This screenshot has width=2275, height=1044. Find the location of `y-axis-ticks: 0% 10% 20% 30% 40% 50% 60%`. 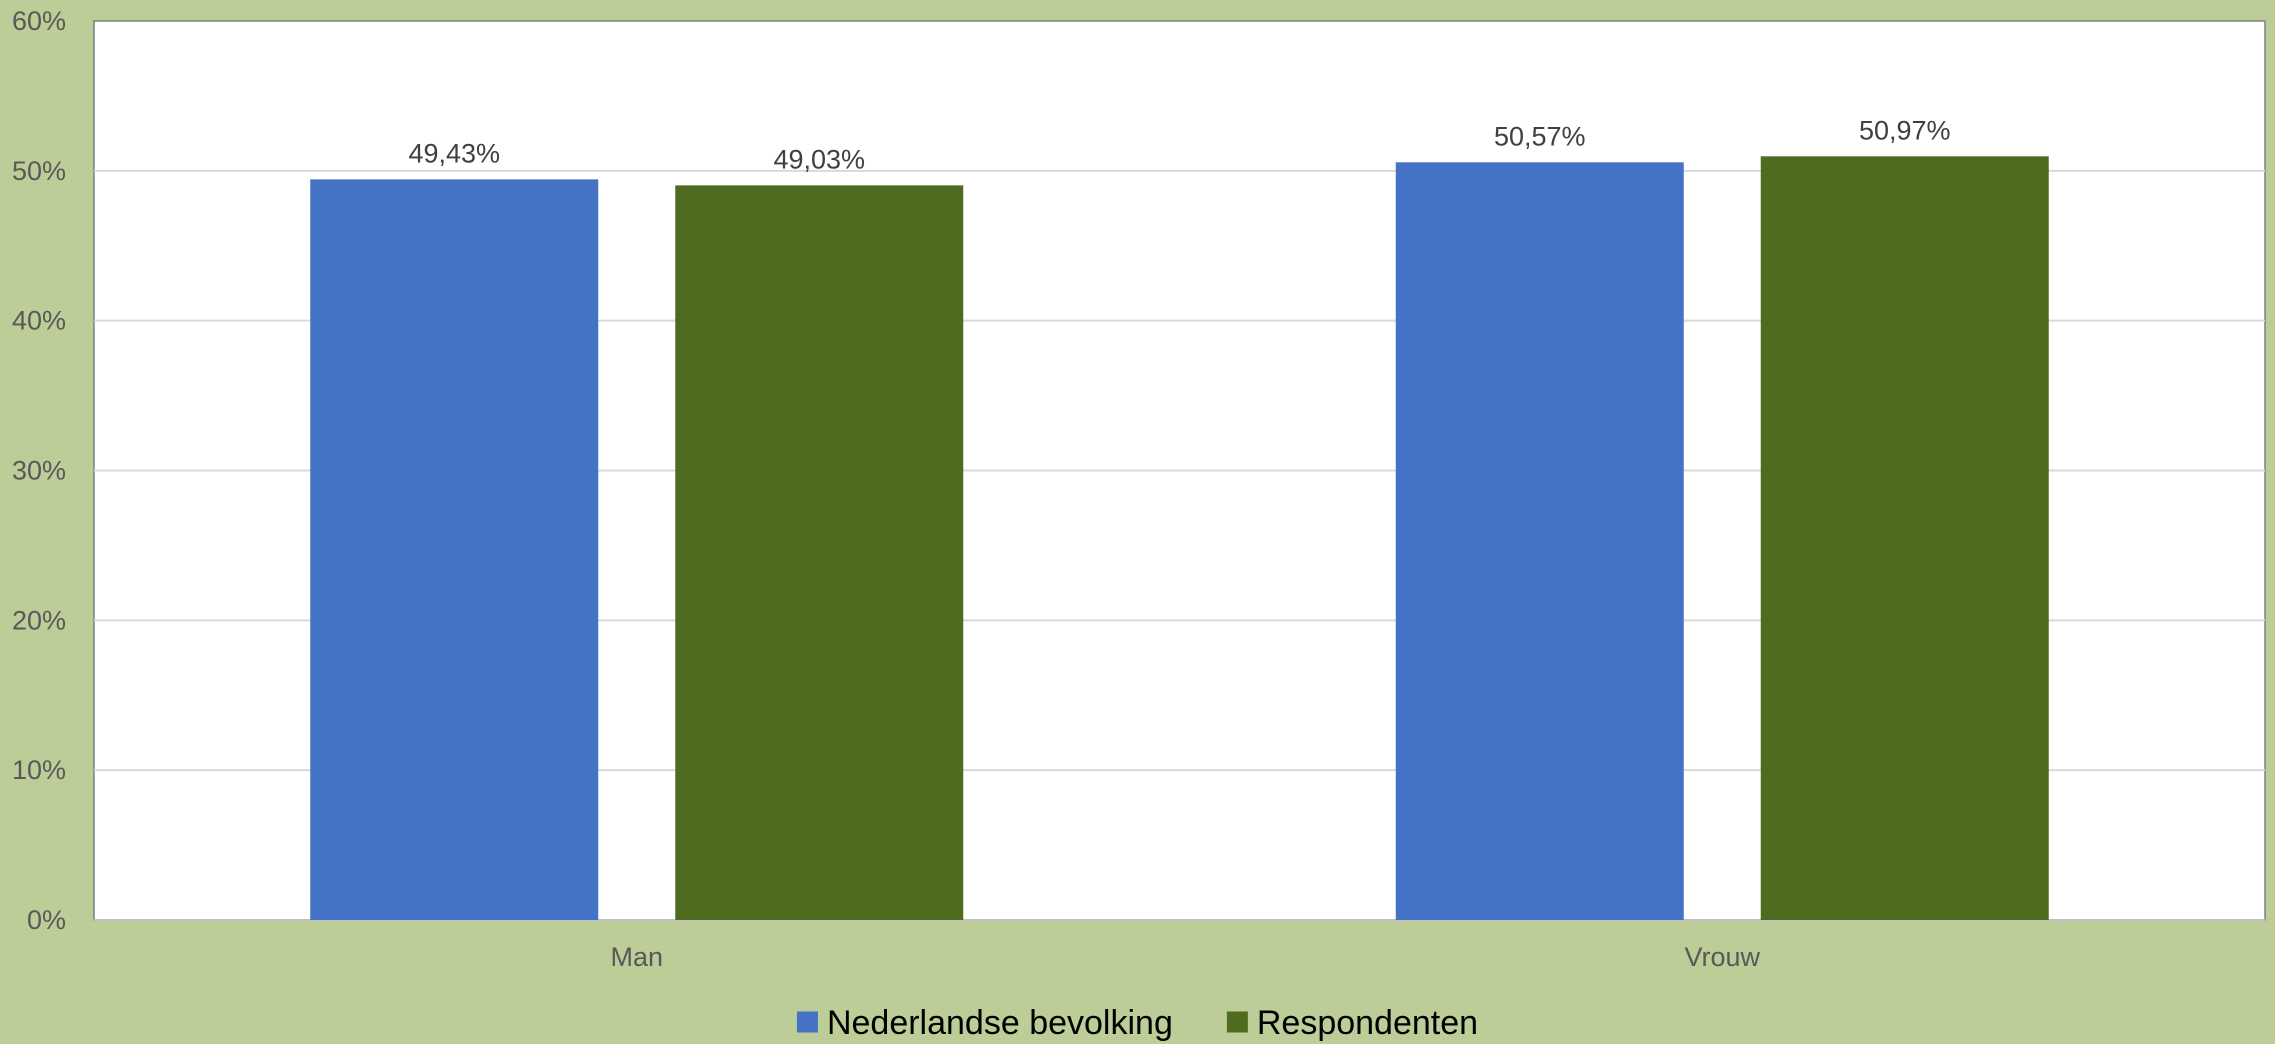

y-axis-ticks: 0% 10% 20% 30% 40% 50% 60% is located at coordinates (39, 470).